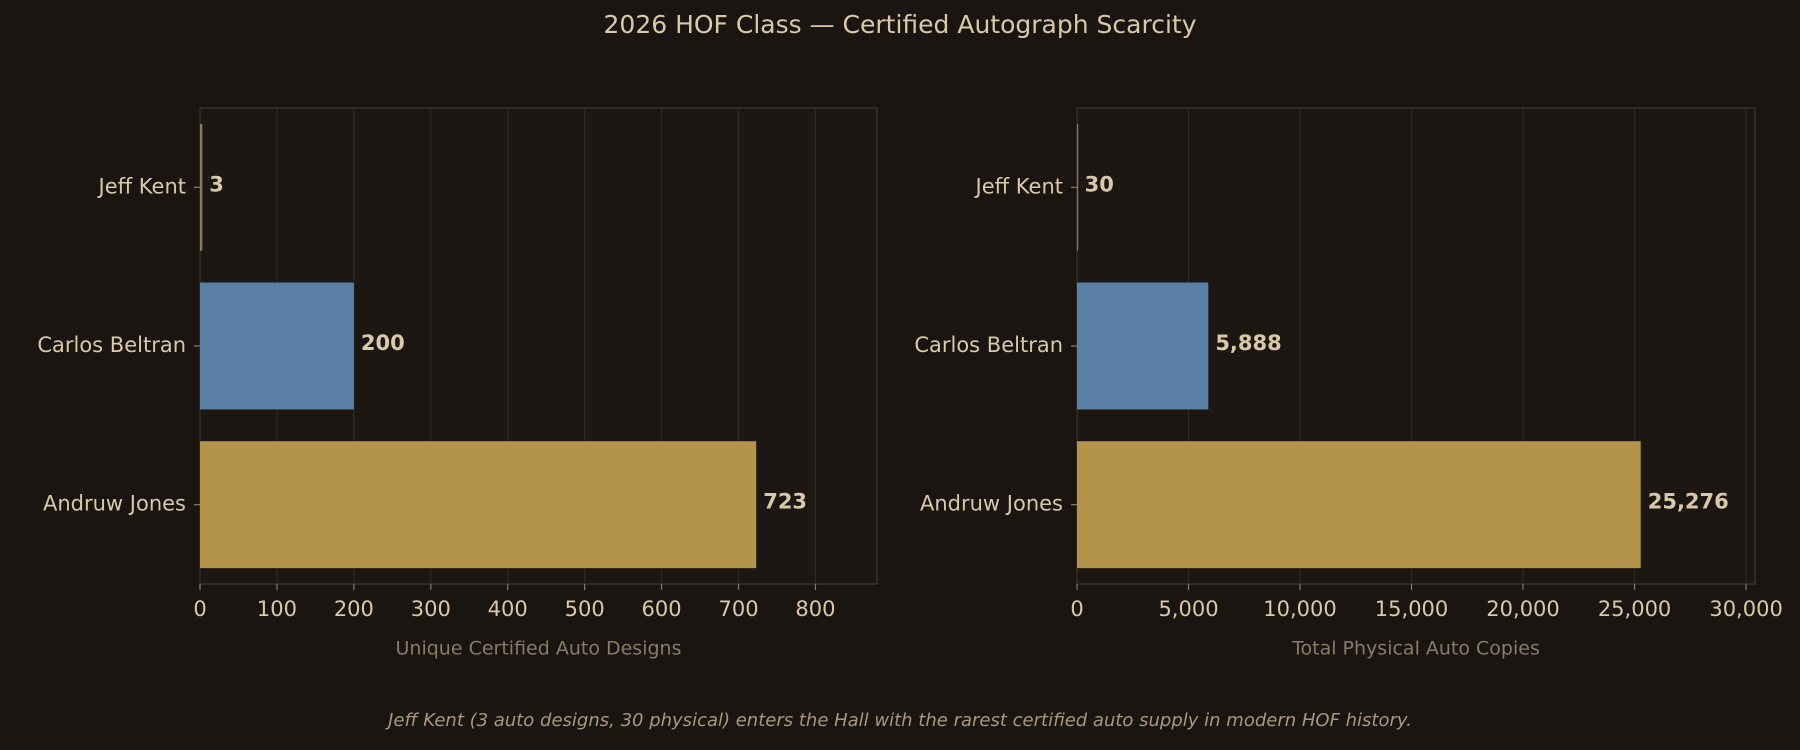 The height and width of the screenshot is (750, 1800). Describe the element at coordinates (1688, 502) in the screenshot. I see `value-label: 25,276` at that location.